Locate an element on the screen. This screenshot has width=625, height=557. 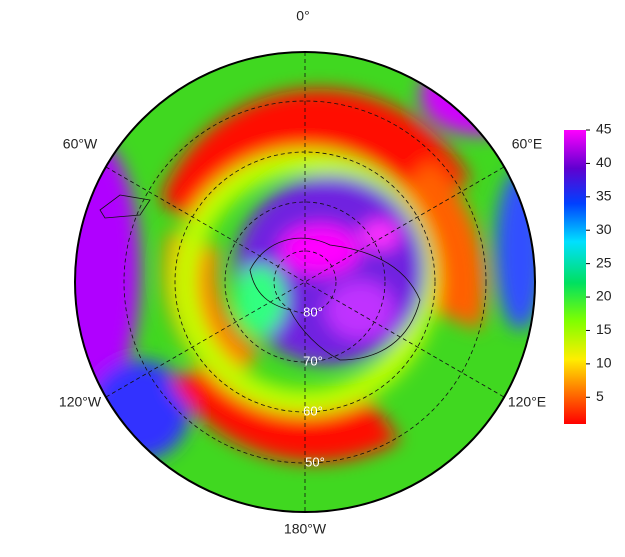
lon-label: 60°E is located at coordinates (527, 144).